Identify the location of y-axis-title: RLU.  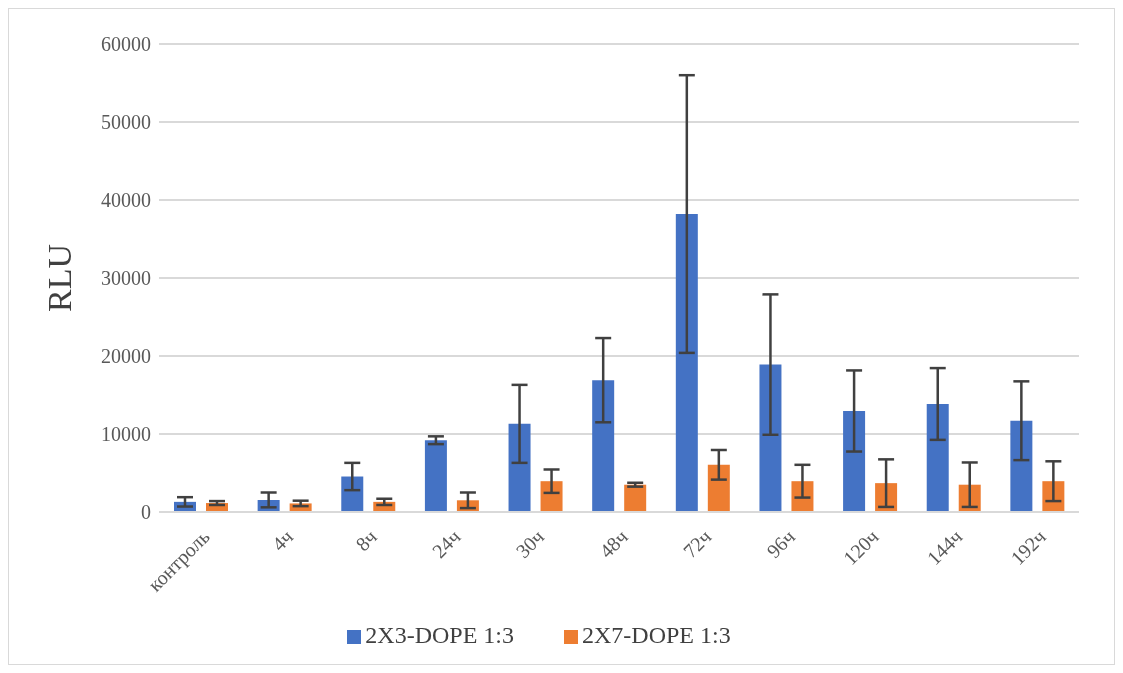
(60, 278).